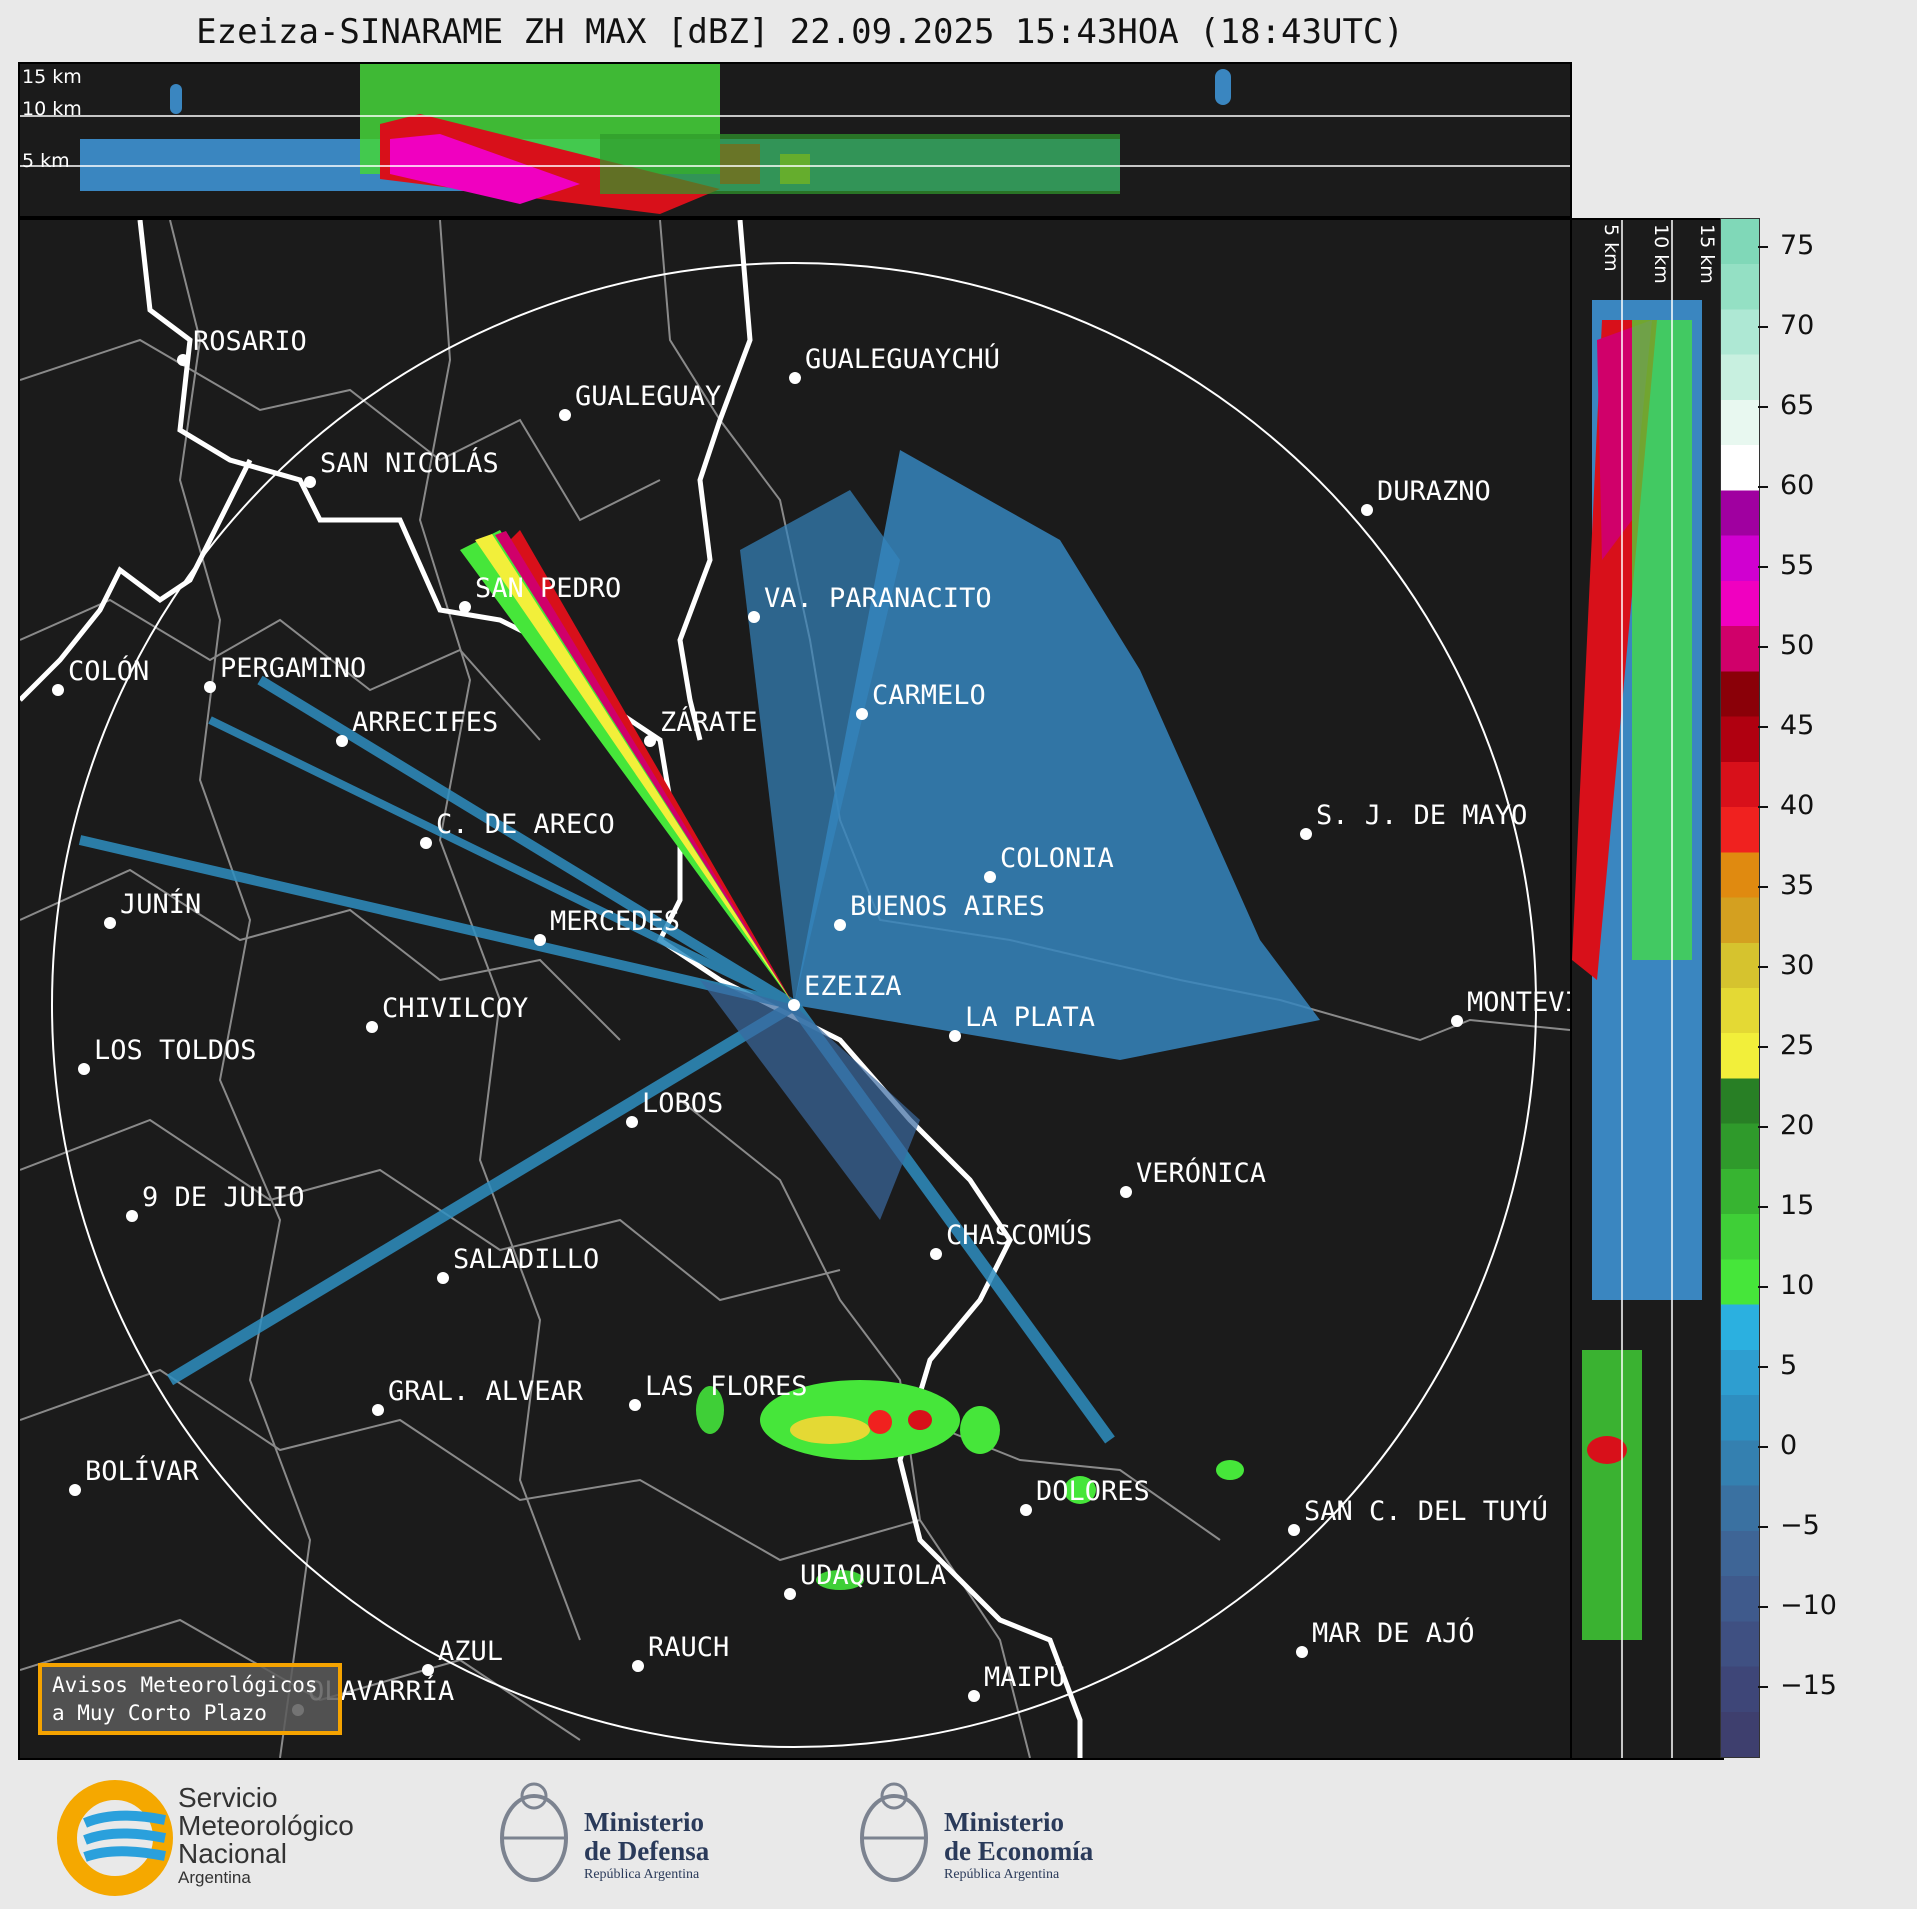 Image resolution: width=1917 pixels, height=1909 pixels. I want to click on city-marker: MERCEDES, so click(607, 926).